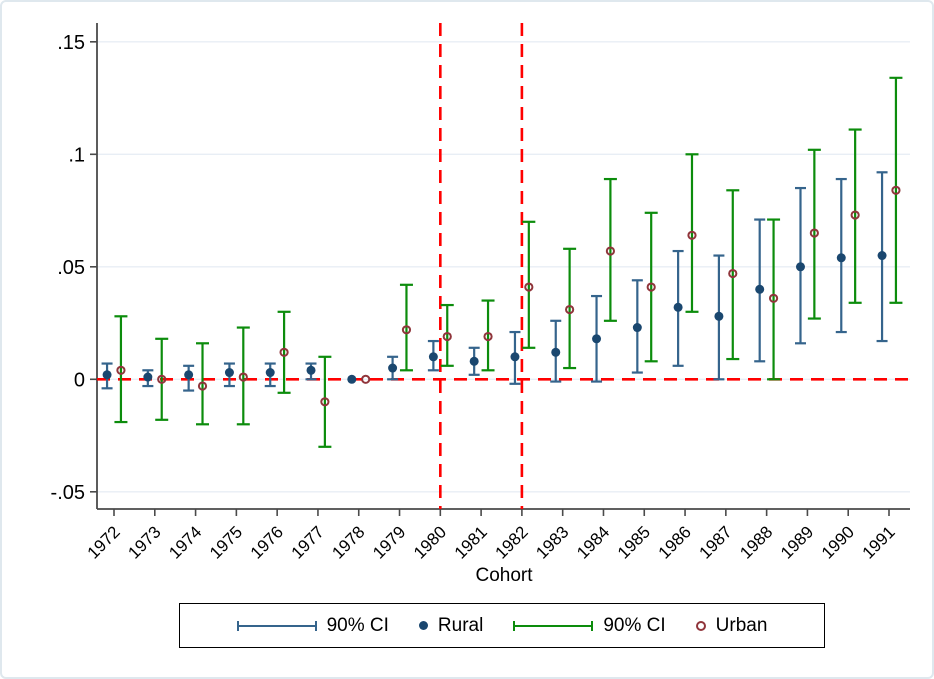 The width and height of the screenshot is (934, 679). I want to click on x-tick-label: 1985, so click(634, 542).